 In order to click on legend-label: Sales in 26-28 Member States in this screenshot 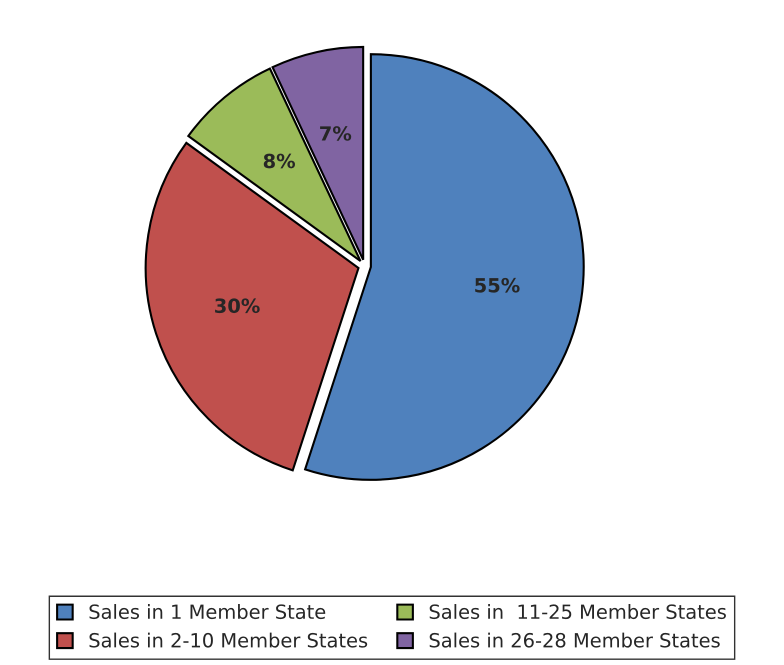, I will do `click(575, 640)`.